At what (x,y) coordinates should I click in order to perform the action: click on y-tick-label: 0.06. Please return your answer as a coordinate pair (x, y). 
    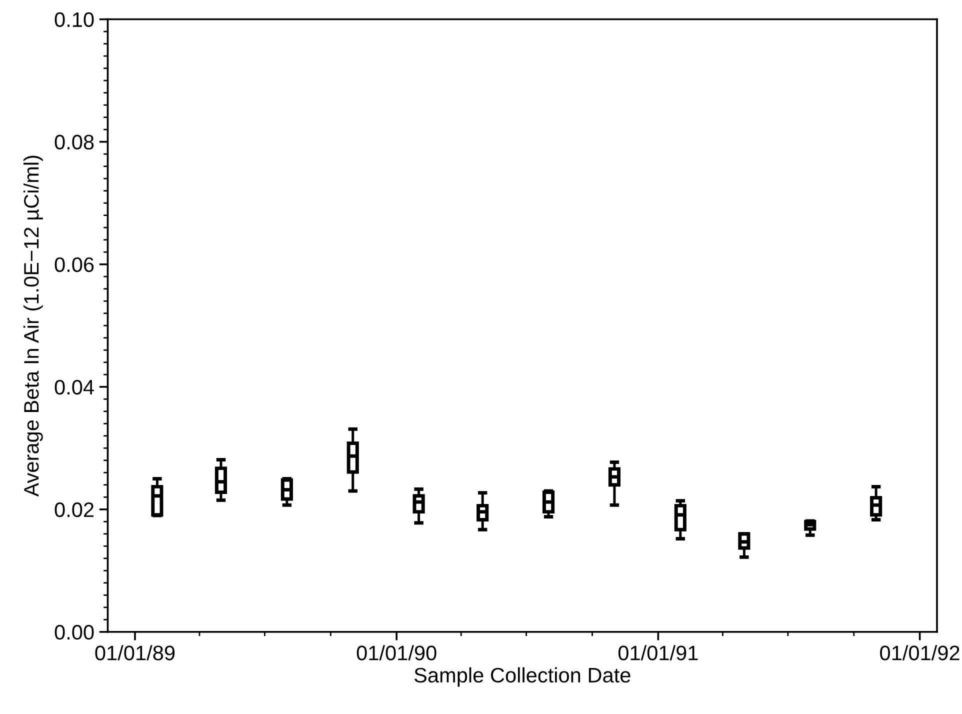
    Looking at the image, I should click on (74, 264).